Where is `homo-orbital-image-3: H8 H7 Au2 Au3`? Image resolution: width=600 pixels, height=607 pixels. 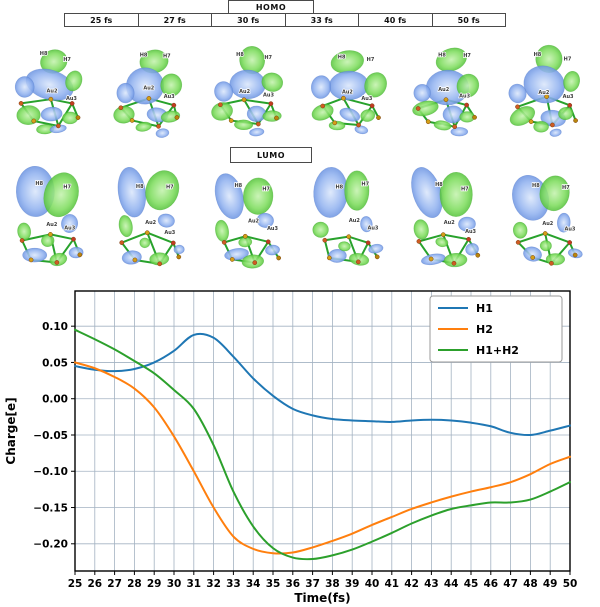
homo-orbital-image-3: H8 H7 Au2 Au3 is located at coordinates (247, 91).